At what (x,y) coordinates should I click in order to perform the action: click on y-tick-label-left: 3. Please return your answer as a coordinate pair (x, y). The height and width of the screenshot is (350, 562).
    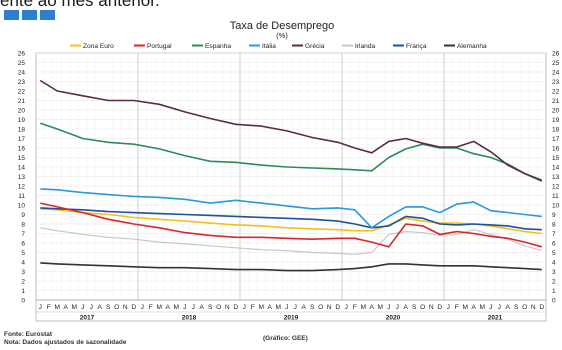
    Looking at the image, I should click on (23, 272).